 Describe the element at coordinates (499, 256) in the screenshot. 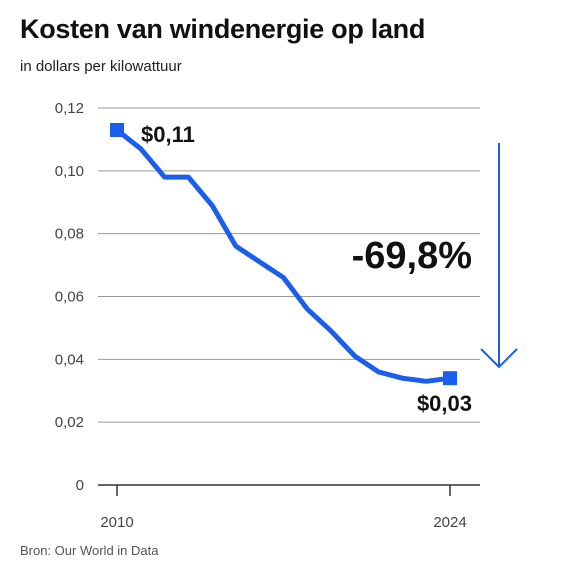

I see `down-arrow-icon` at that location.